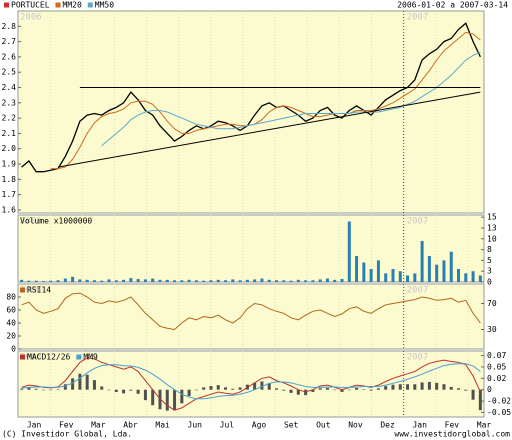 Image resolution: width=512 pixels, height=440 pixels. Describe the element at coordinates (9, 102) in the screenshot. I see `y-tick-label: 2.3` at that location.